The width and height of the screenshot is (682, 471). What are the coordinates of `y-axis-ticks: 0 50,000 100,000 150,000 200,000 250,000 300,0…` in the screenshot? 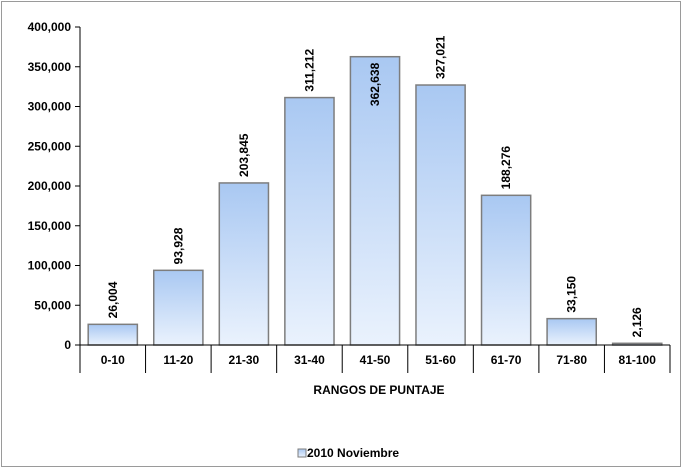 It's located at (54, 186).